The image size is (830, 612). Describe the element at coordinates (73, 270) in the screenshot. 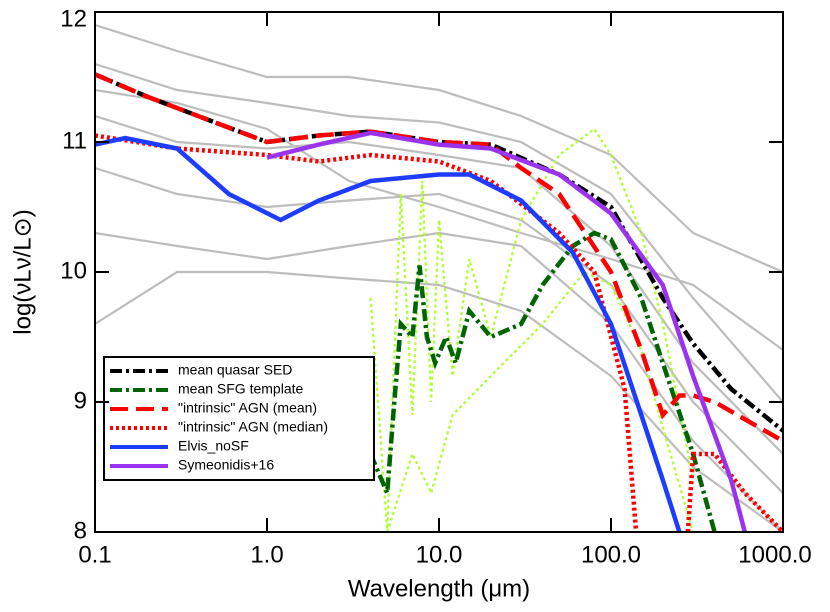

I see `y-tick-label: 10` at that location.